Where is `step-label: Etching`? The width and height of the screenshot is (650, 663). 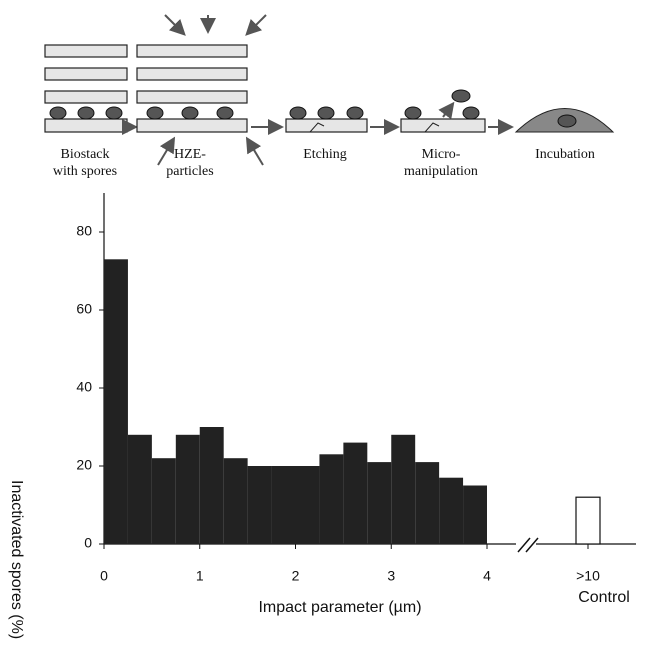
step-label: Etching is located at coordinates (325, 154).